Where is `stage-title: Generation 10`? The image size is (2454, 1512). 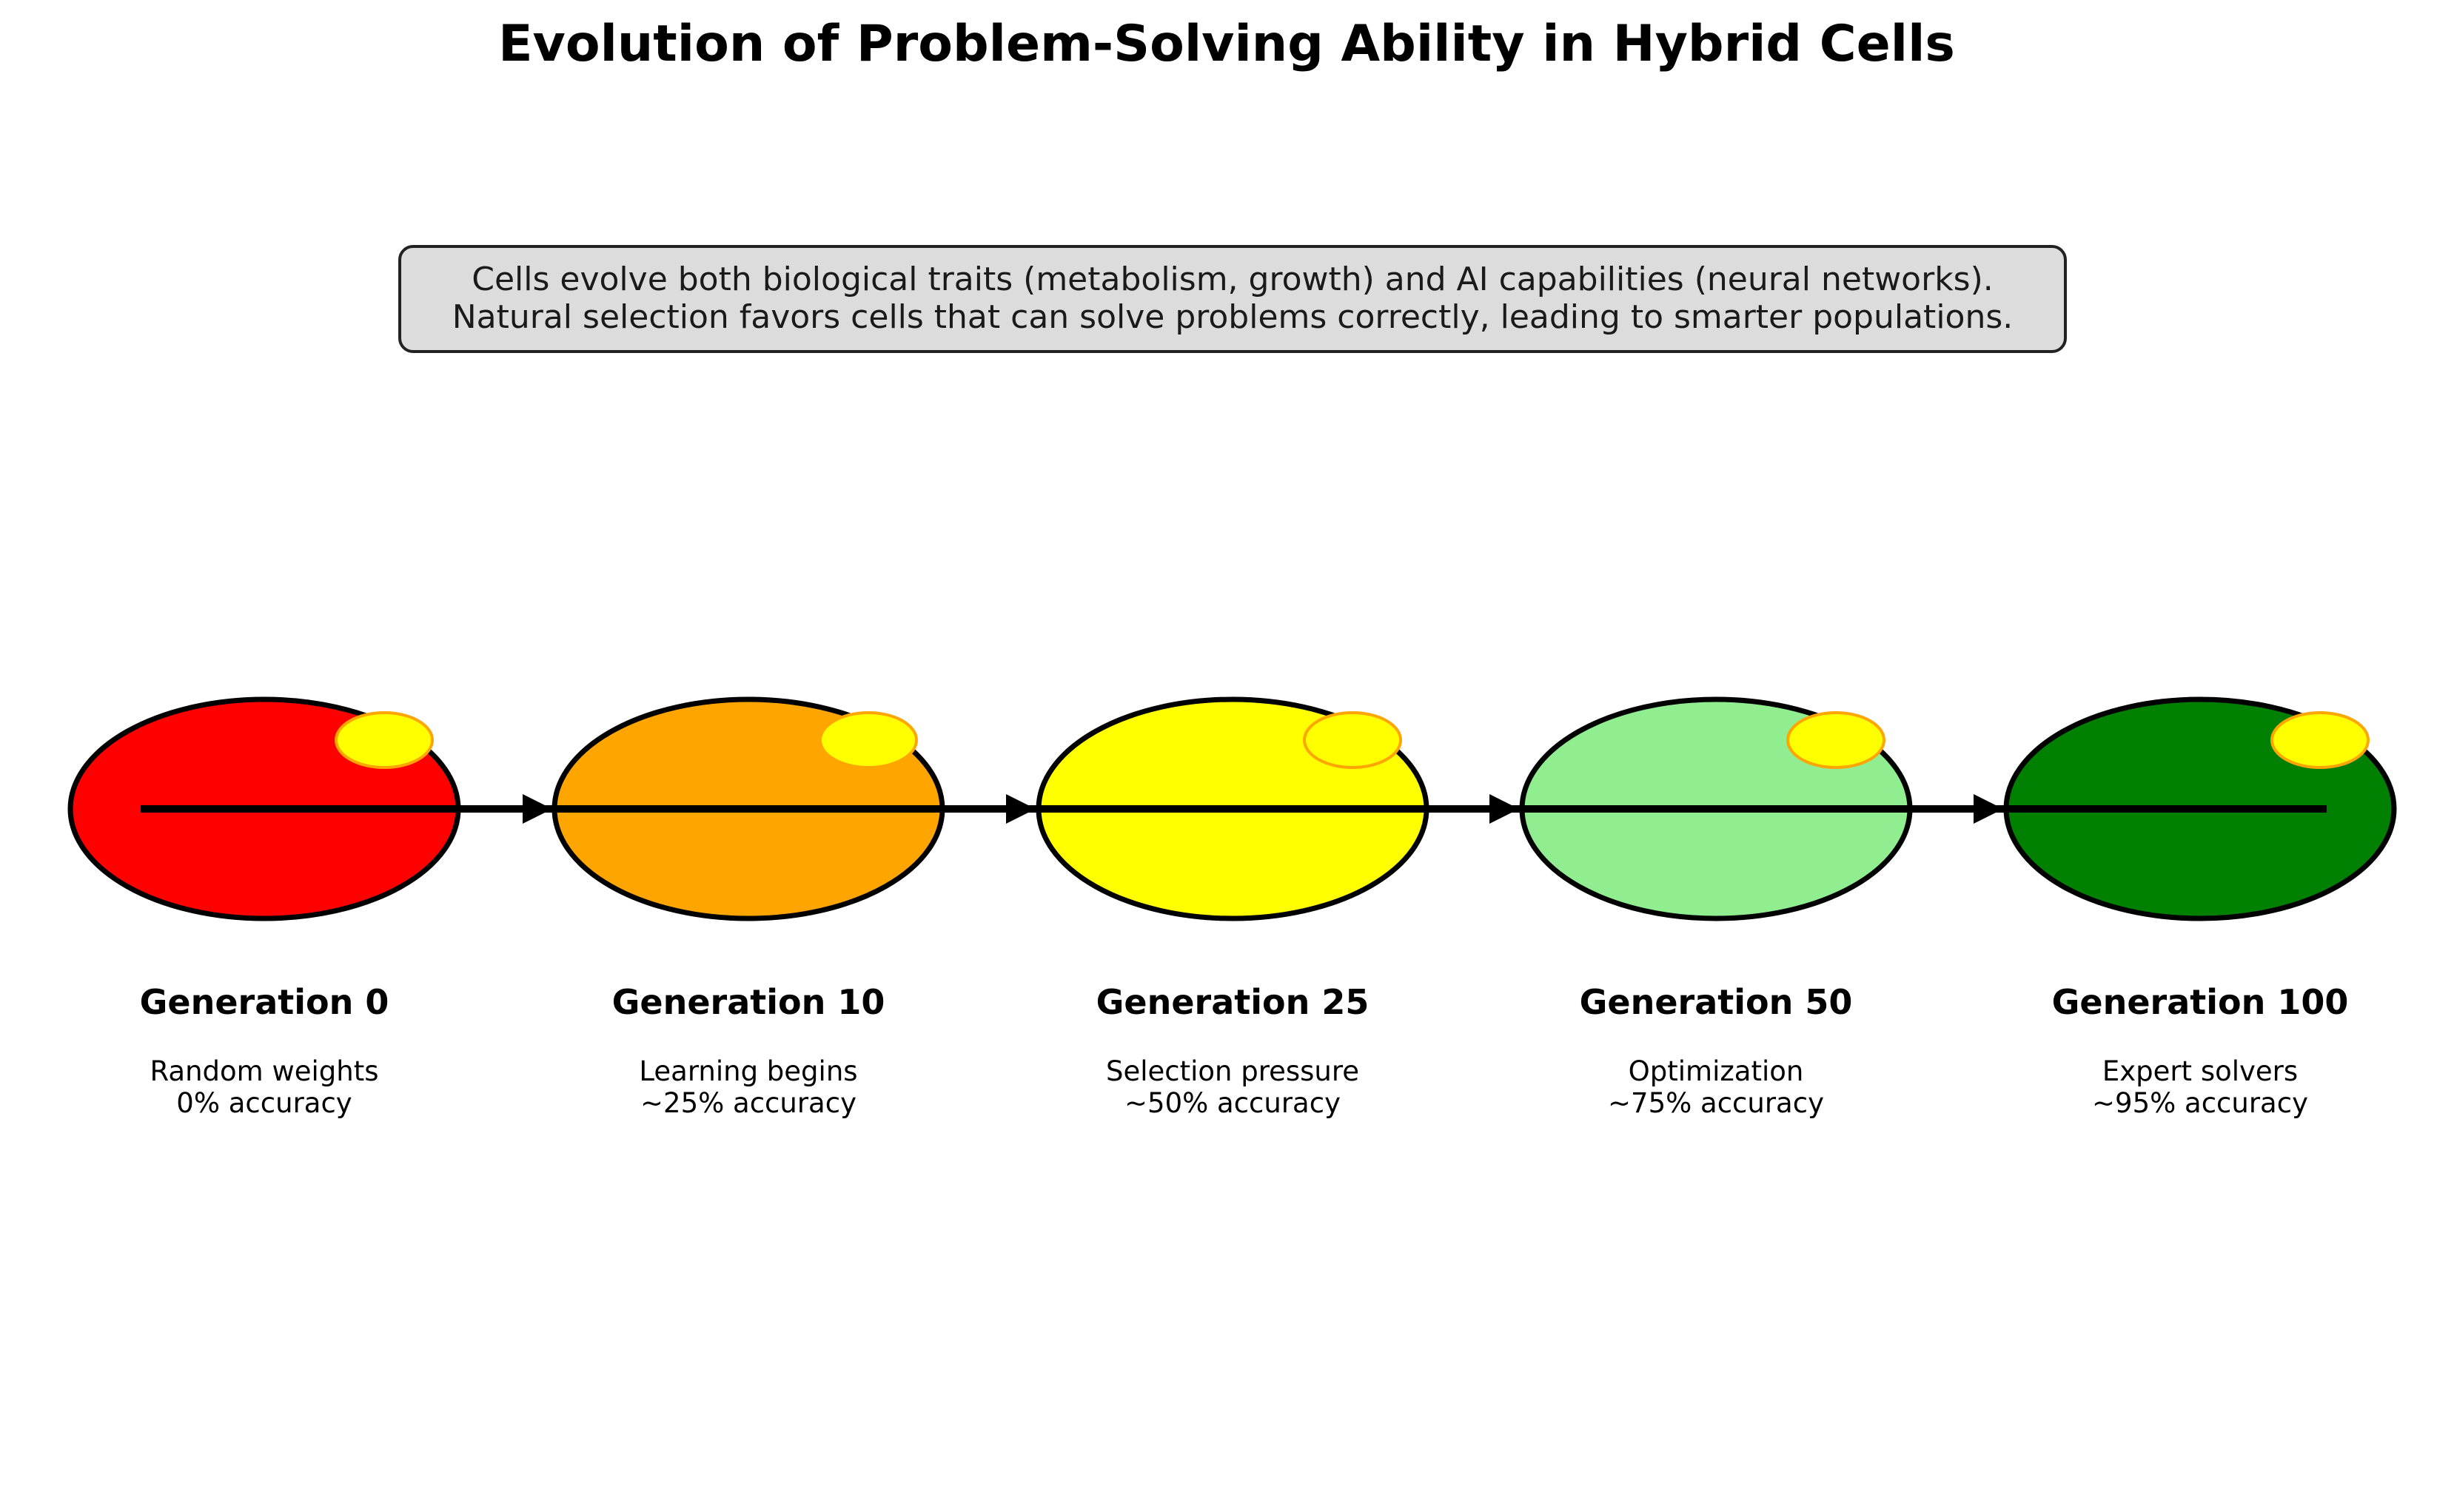 stage-title: Generation 10 is located at coordinates (748, 1002).